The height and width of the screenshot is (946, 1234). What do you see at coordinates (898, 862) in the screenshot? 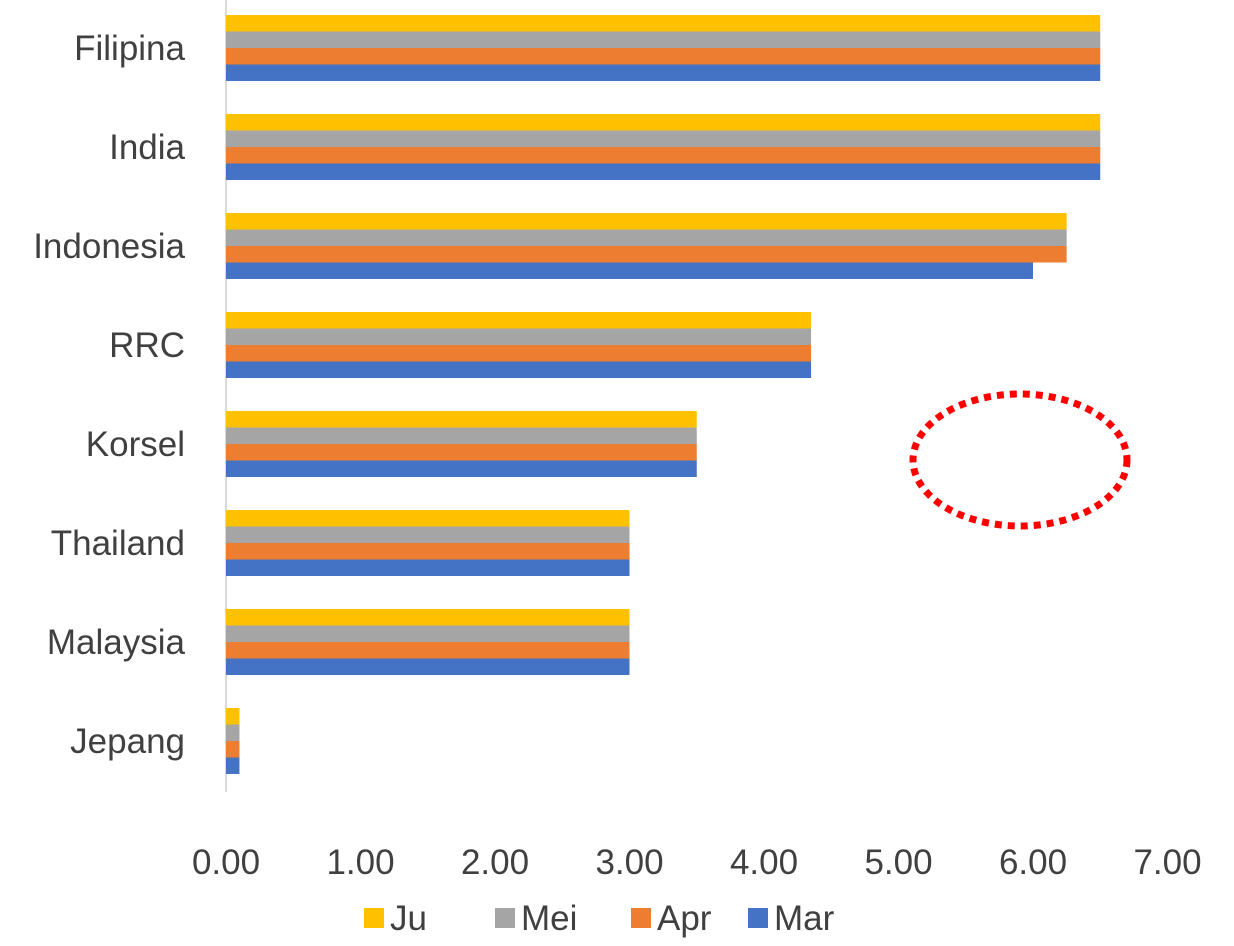
I see `x-tick-label: 5.00` at bounding box center [898, 862].